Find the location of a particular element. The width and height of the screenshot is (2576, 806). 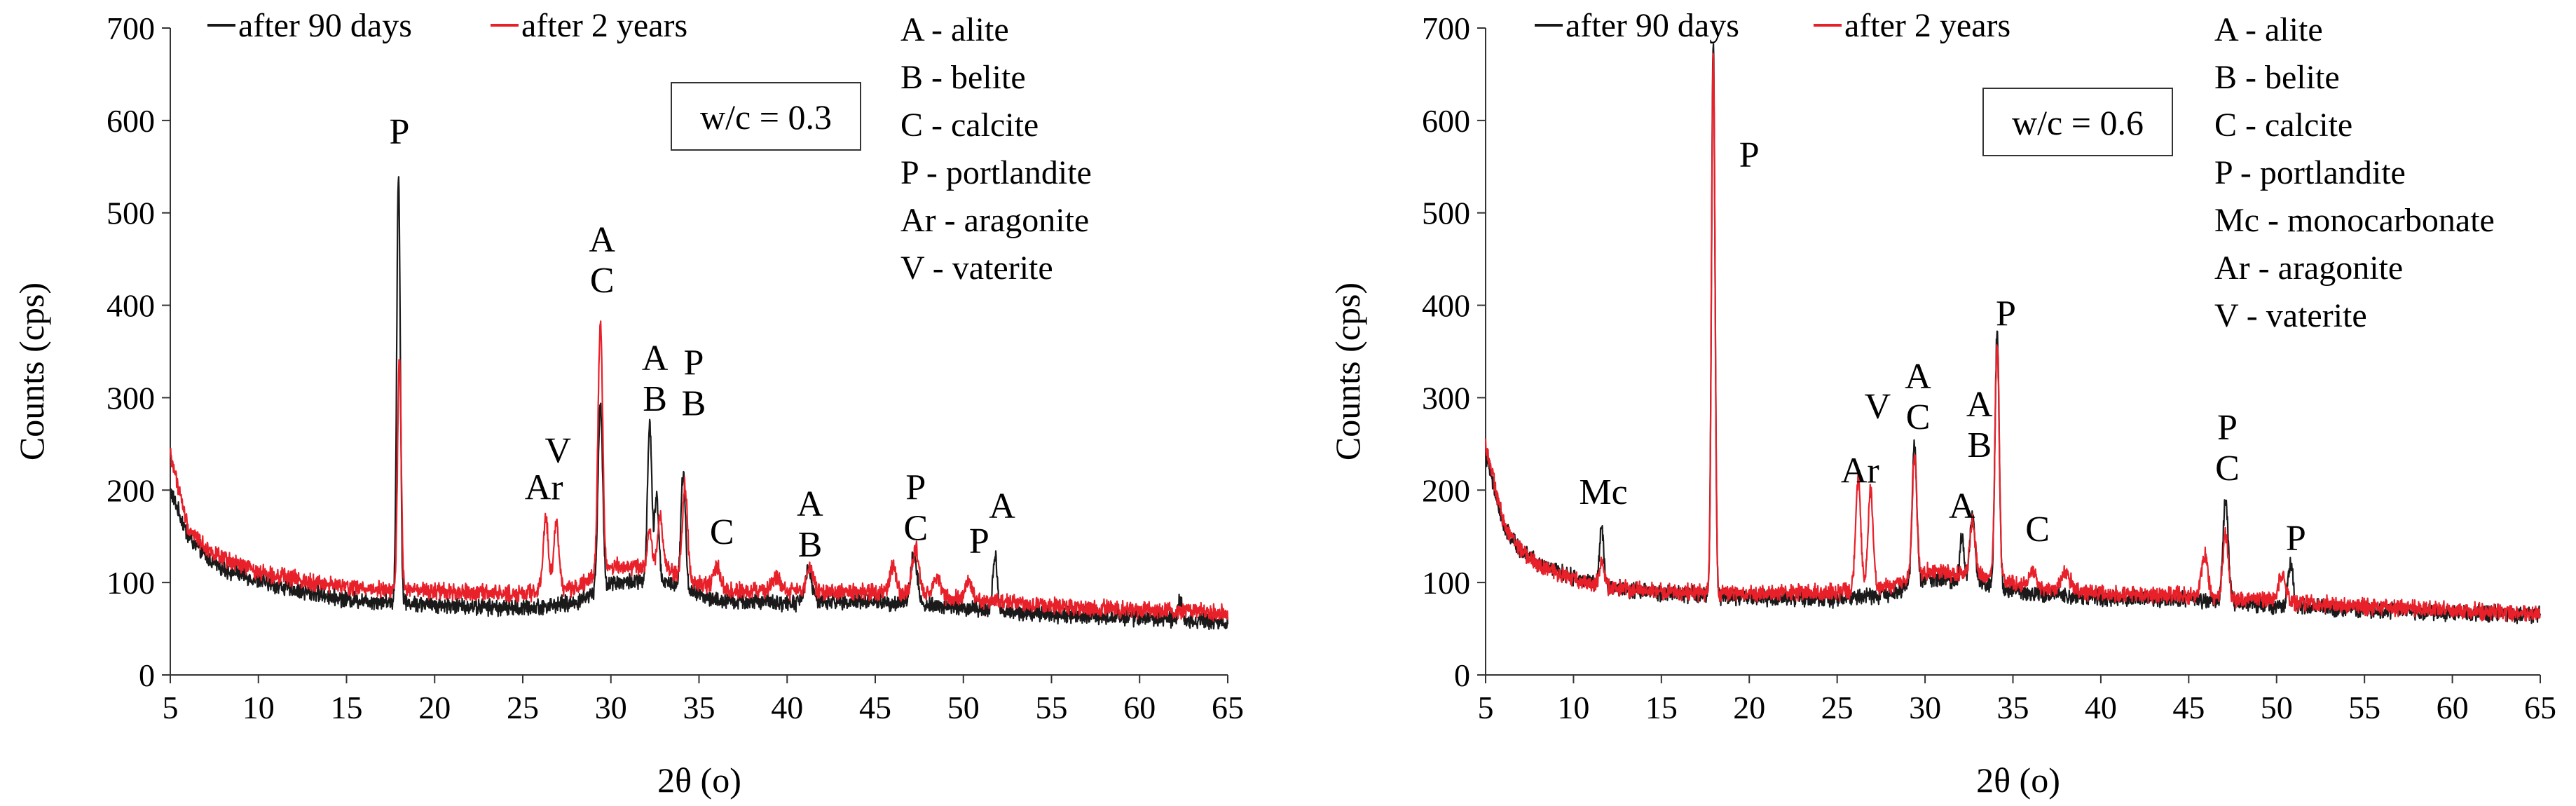

wc-box: w/c = 0.6 is located at coordinates (2077, 122).